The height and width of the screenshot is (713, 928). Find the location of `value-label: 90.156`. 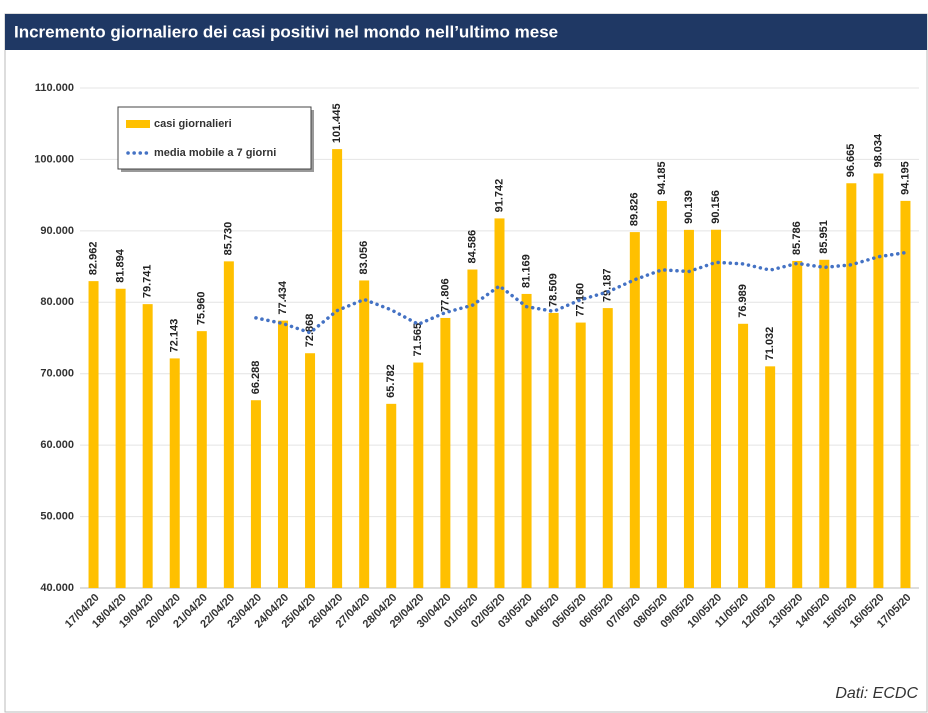

value-label: 90.156 is located at coordinates (716, 207).